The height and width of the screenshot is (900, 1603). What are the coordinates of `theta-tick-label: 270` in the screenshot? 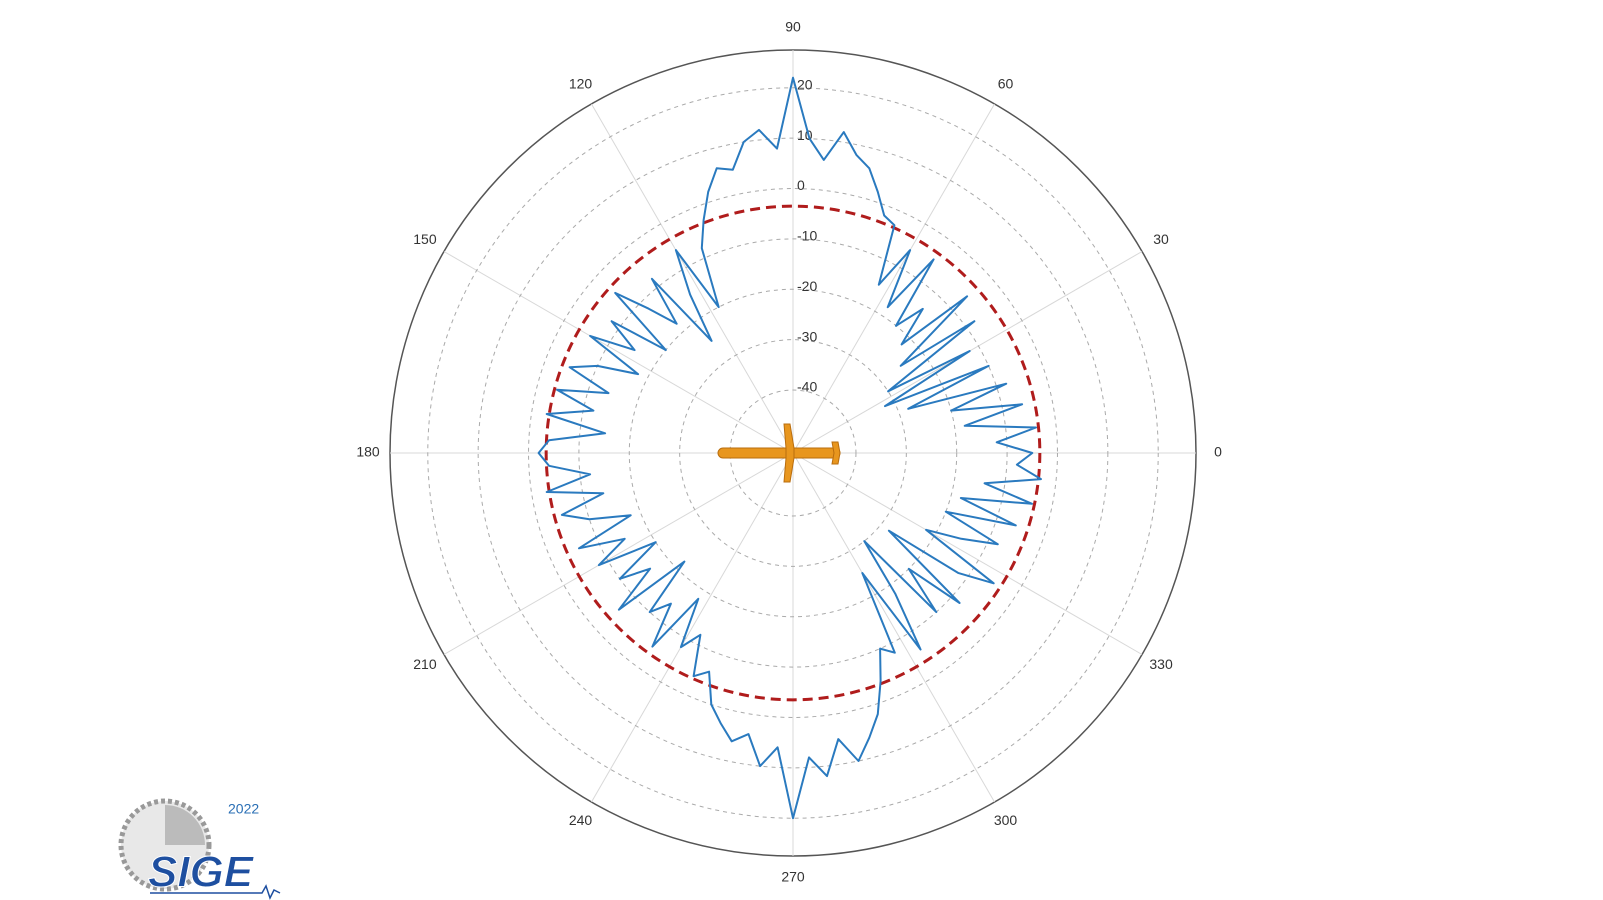 It's located at (793, 877).